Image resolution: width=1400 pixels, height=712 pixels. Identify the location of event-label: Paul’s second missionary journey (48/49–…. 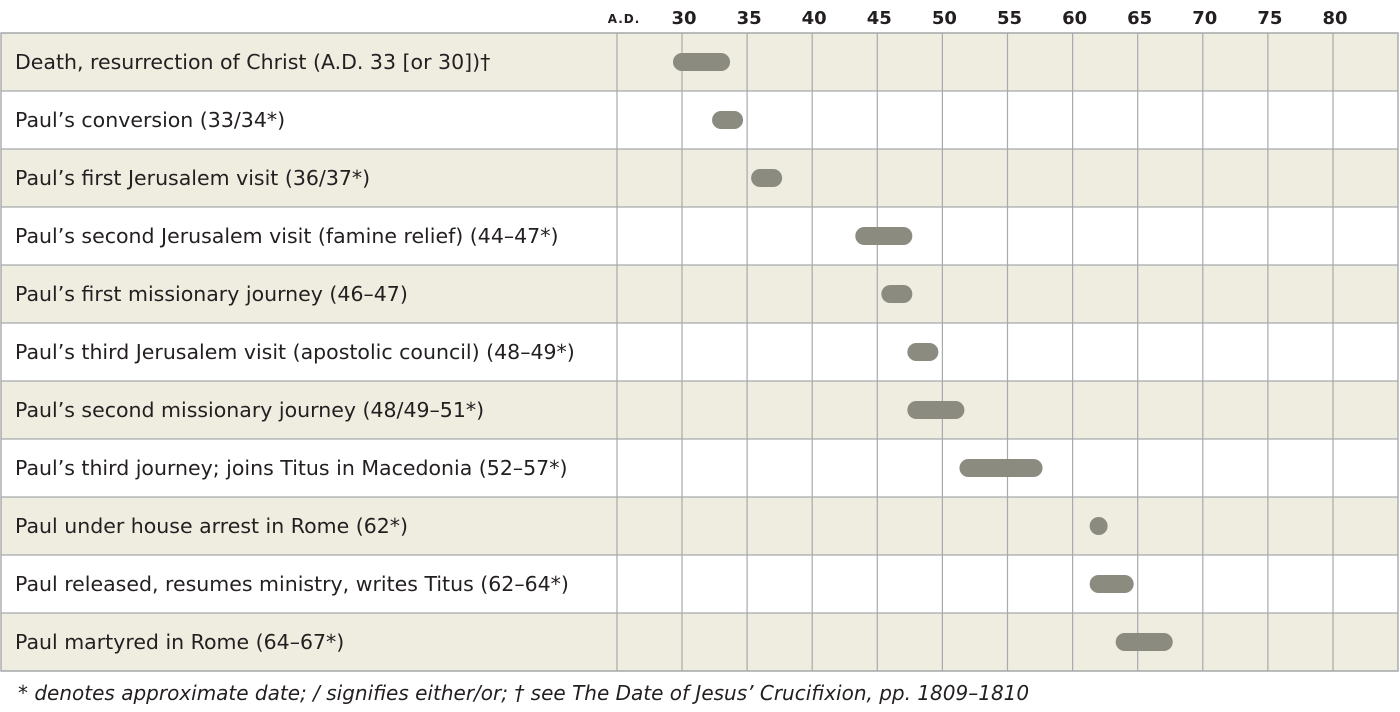
(249, 410).